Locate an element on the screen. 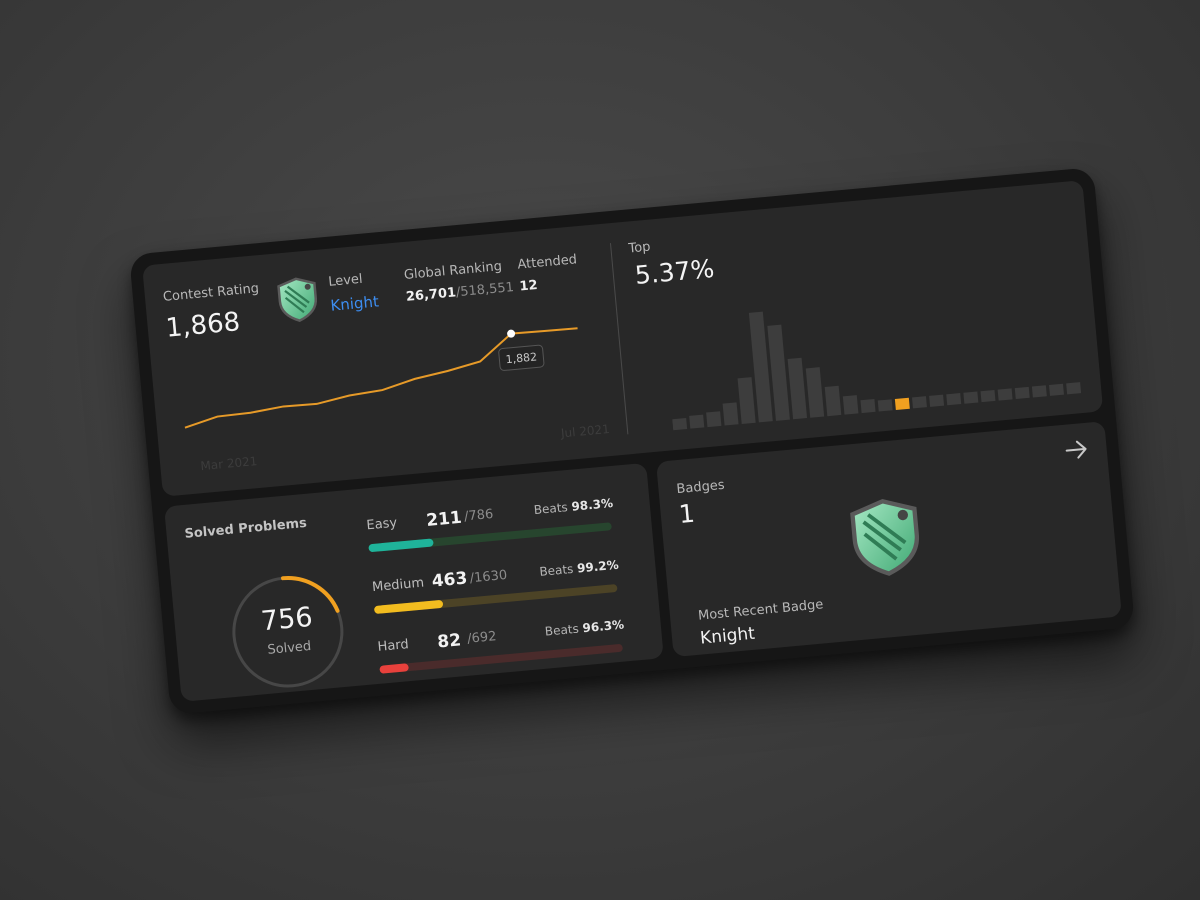 This screenshot has height=900, width=1200. hard-bar-fill is located at coordinates (394, 668).